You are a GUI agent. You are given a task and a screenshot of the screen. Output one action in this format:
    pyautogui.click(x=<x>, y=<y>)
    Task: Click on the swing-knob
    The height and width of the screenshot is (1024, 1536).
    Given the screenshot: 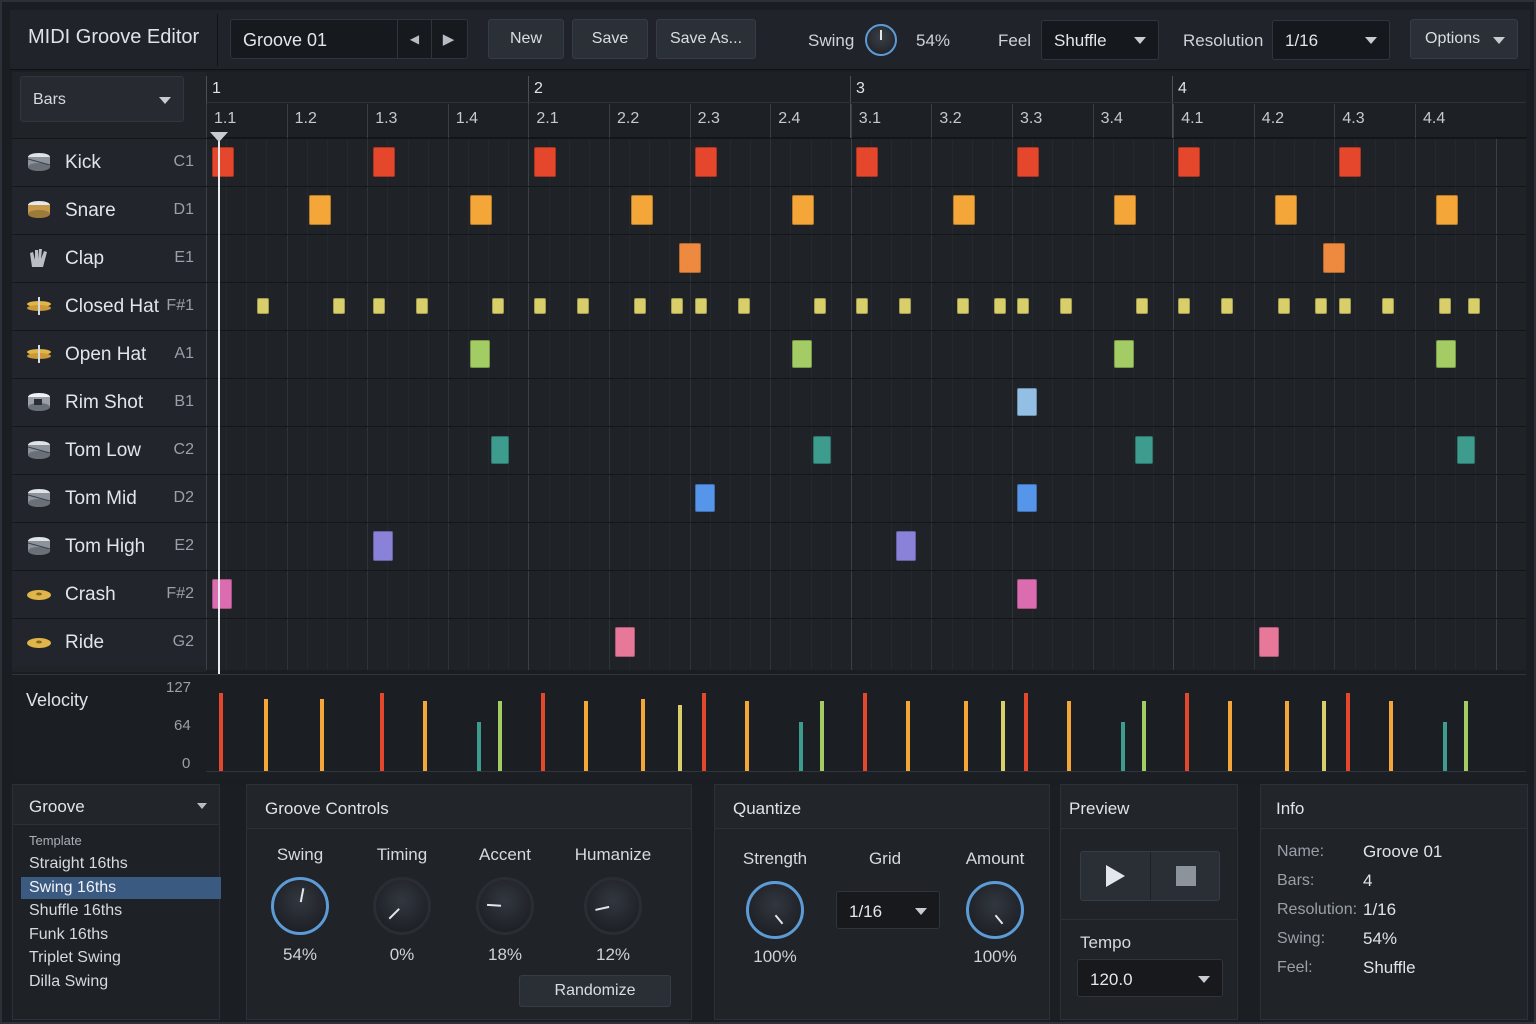 What is the action you would take?
    pyautogui.click(x=881, y=40)
    